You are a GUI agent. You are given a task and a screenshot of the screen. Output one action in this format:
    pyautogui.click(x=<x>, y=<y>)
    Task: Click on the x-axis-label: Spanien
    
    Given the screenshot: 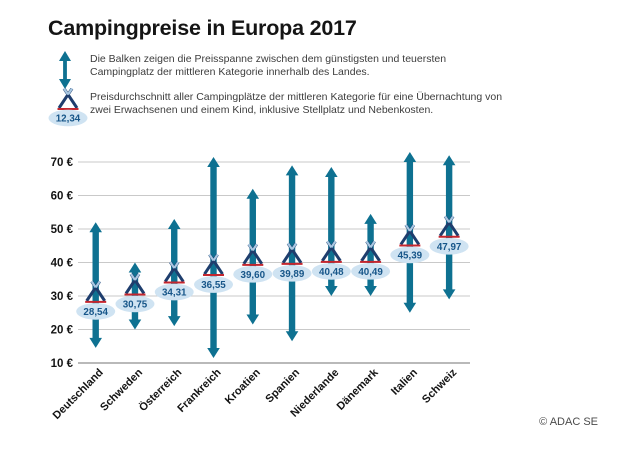 What is the action you would take?
    pyautogui.click(x=282, y=385)
    